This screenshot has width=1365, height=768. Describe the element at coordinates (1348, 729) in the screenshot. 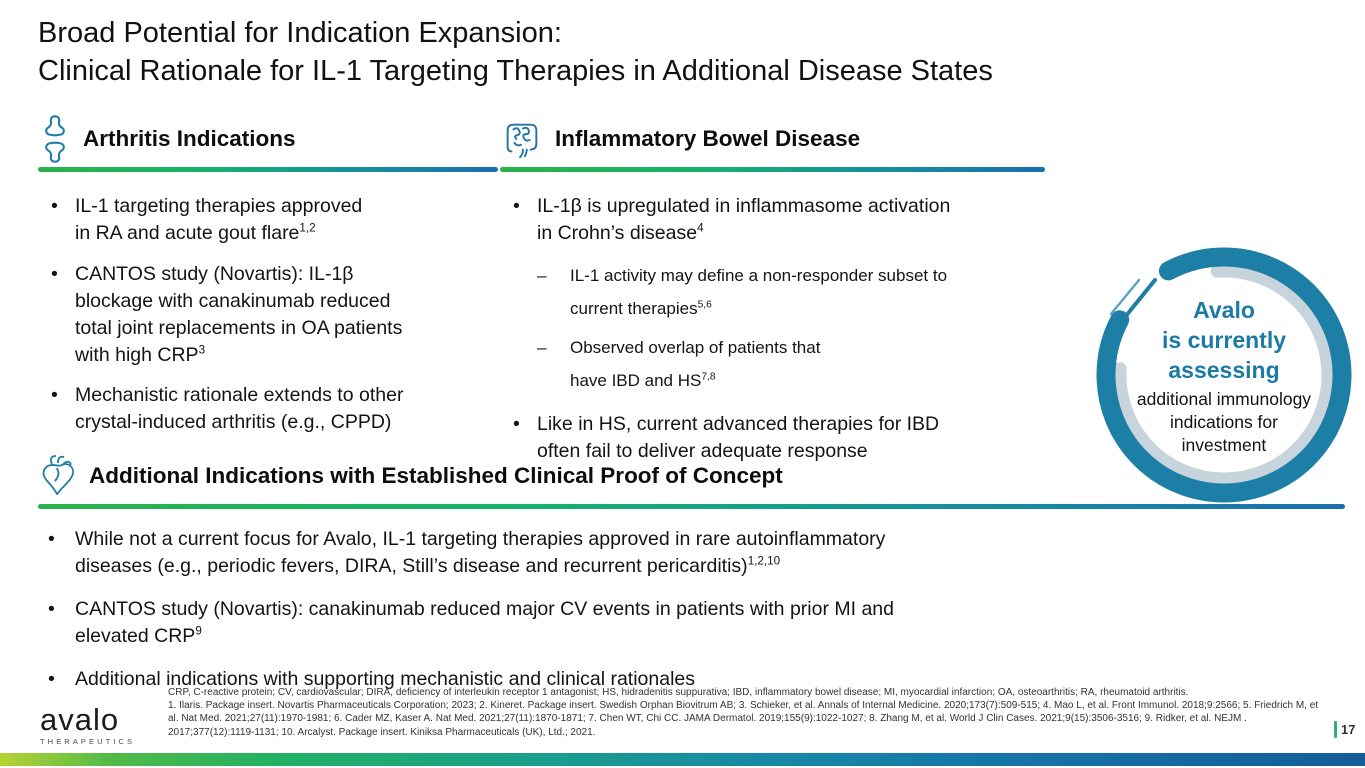

I see `page-number: 17` at that location.